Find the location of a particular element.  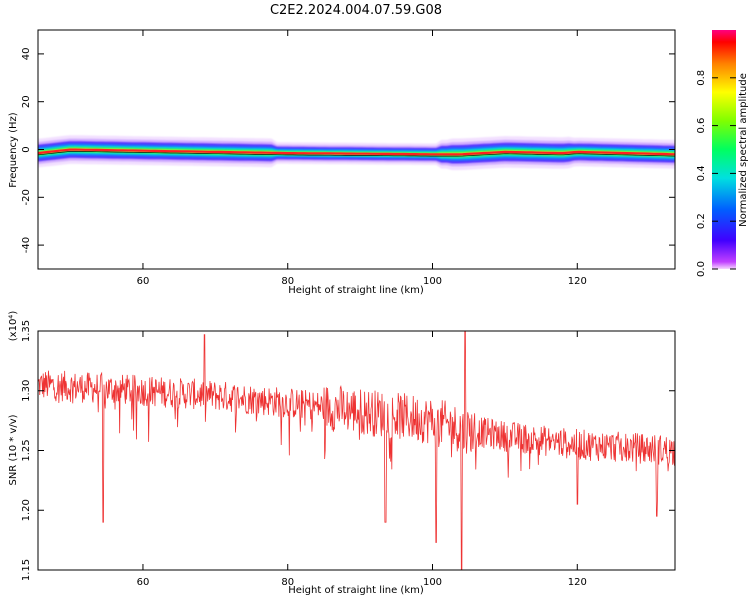

spectrogram-y-tick-label: 0 is located at coordinates (26, 149).